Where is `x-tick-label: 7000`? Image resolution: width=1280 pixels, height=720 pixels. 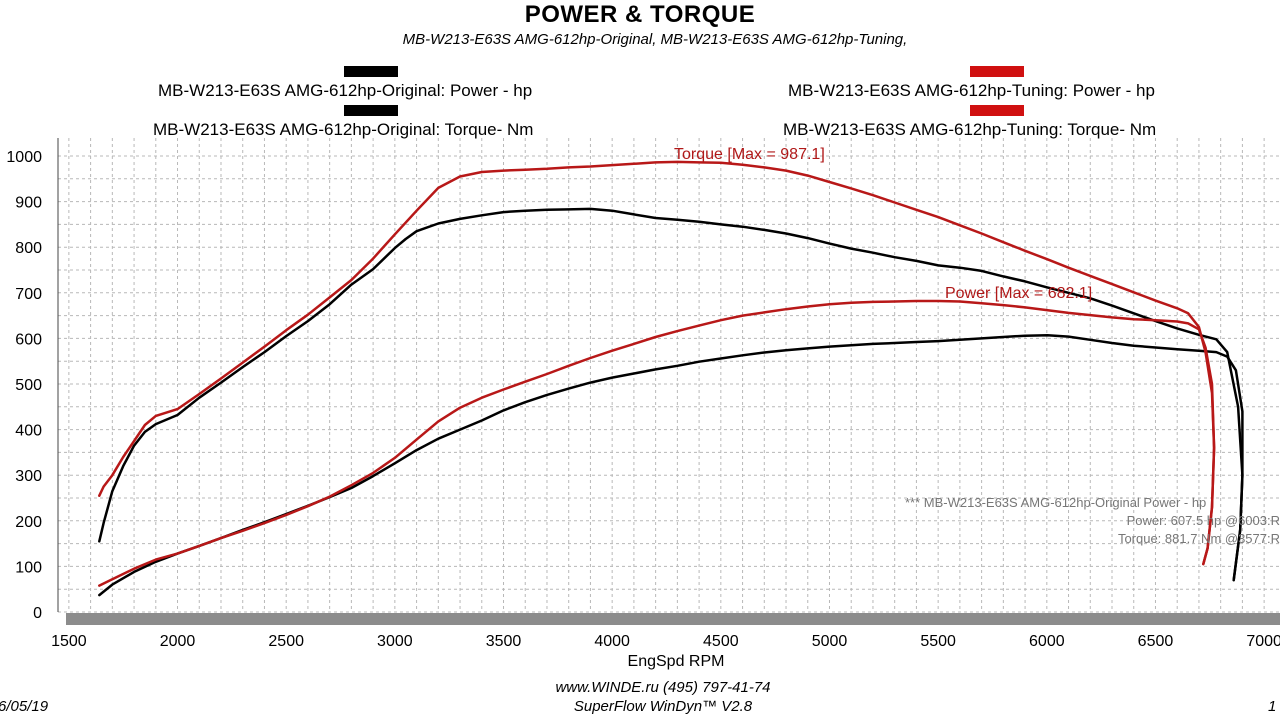 x-tick-label: 7000 is located at coordinates (1263, 641).